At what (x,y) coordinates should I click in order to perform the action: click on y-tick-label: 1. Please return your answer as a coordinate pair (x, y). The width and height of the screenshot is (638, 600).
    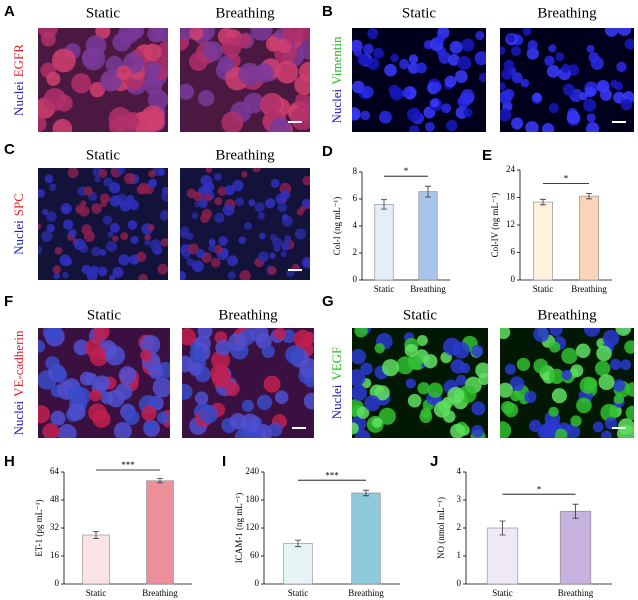
    Looking at the image, I should click on (459, 555).